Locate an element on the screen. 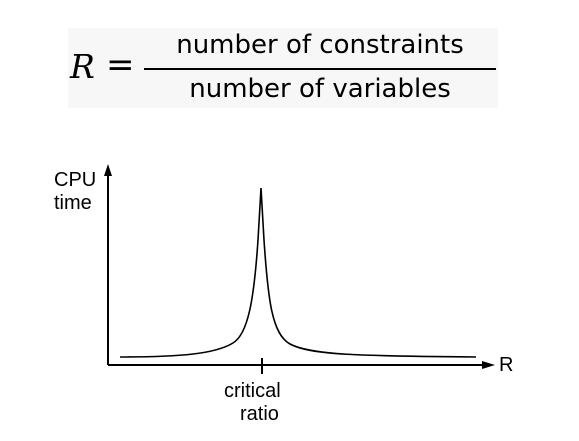 This screenshot has height=441, width=579. formula-denominator: number of variables is located at coordinates (320, 89).